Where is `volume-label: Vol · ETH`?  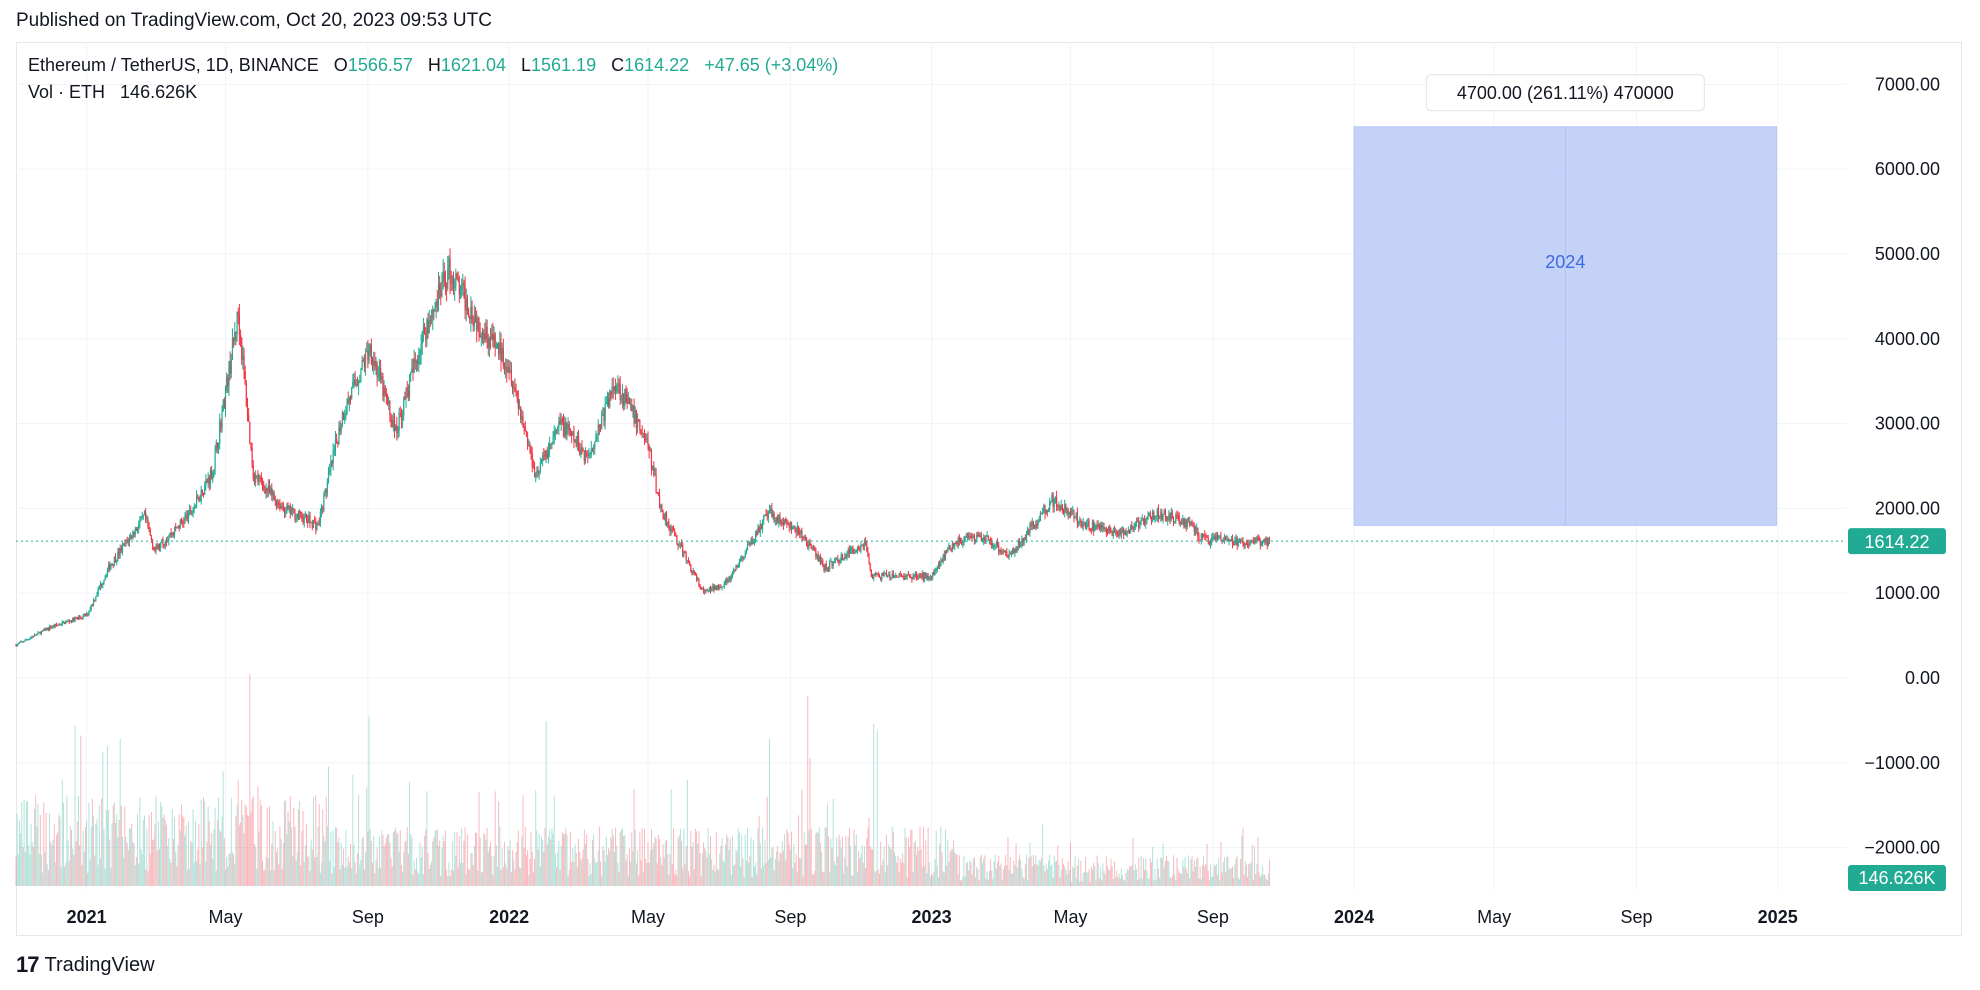 volume-label: Vol · ETH is located at coordinates (67, 92).